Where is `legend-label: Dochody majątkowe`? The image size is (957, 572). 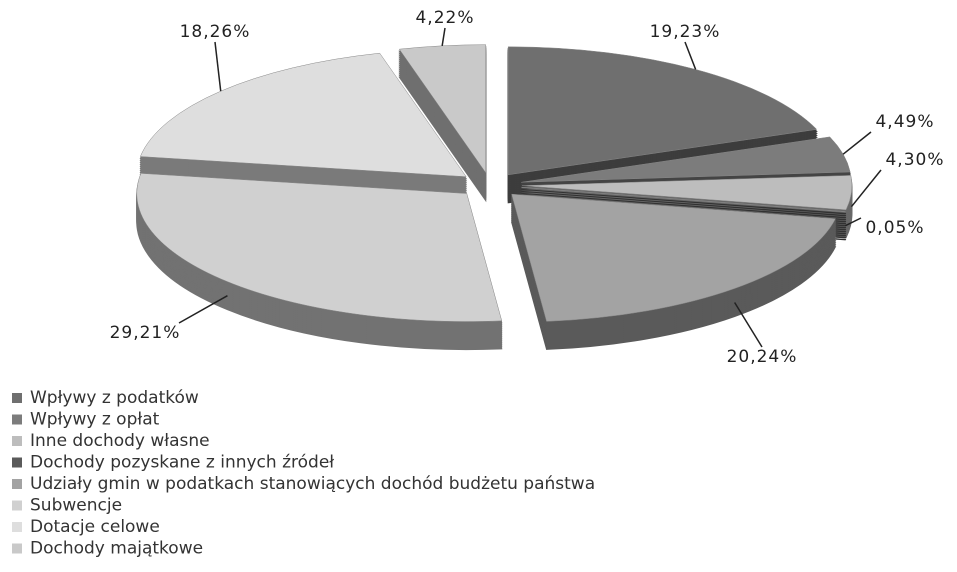 legend-label: Dochody majątkowe is located at coordinates (116, 549).